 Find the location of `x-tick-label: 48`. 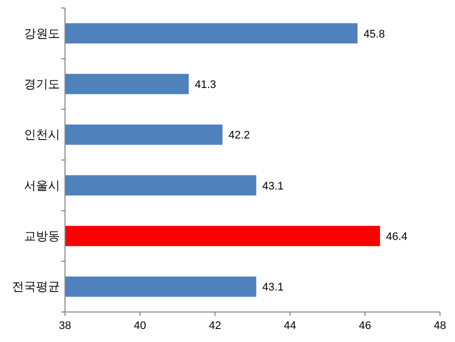

x-tick-label: 48 is located at coordinates (440, 326).